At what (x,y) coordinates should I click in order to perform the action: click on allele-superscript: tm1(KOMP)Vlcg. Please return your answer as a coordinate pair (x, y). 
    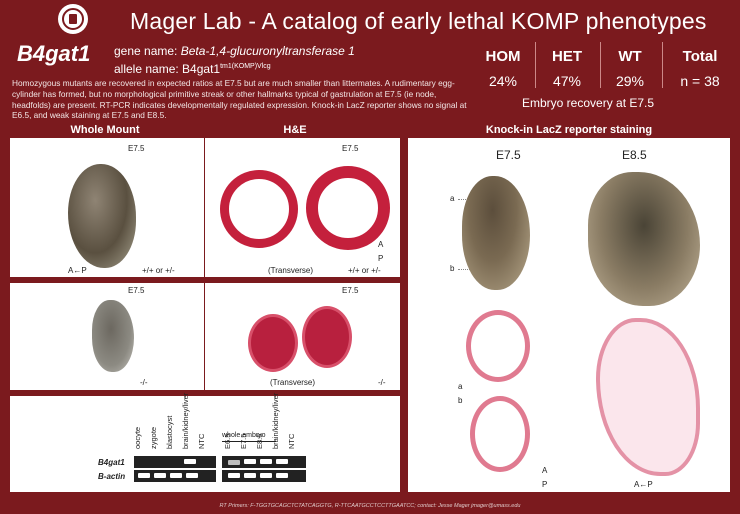
    Looking at the image, I should click on (245, 66).